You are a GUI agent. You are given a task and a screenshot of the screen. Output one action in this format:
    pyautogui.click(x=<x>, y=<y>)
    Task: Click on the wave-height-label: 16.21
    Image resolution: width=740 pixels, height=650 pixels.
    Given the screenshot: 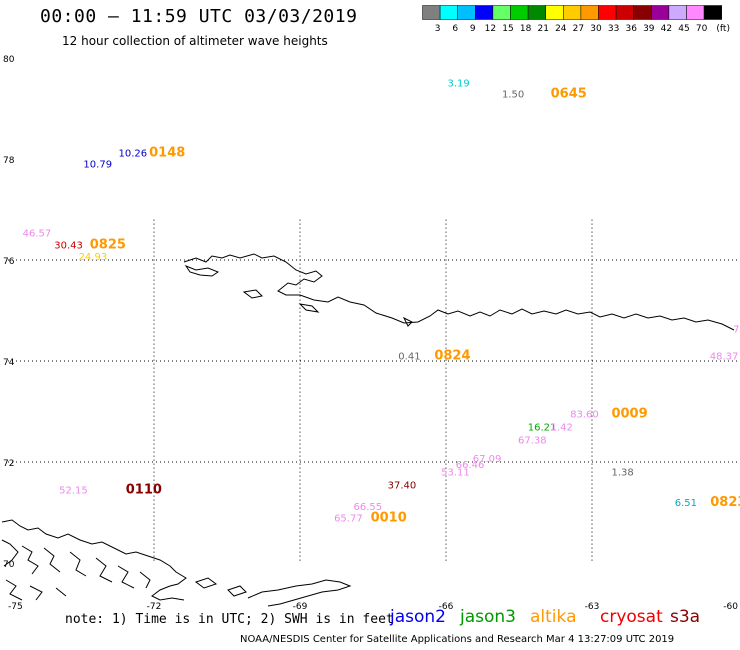 What is the action you would take?
    pyautogui.click(x=542, y=428)
    